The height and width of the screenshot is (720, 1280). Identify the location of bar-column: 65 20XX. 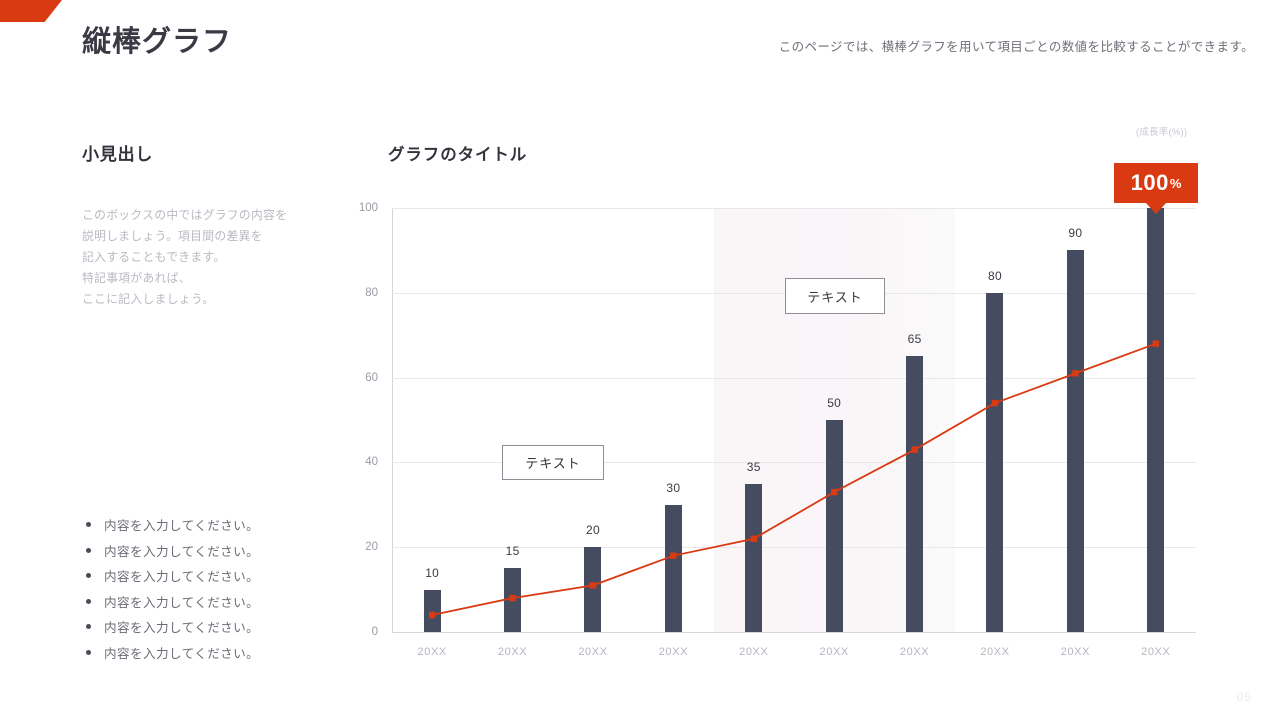
(914, 433).